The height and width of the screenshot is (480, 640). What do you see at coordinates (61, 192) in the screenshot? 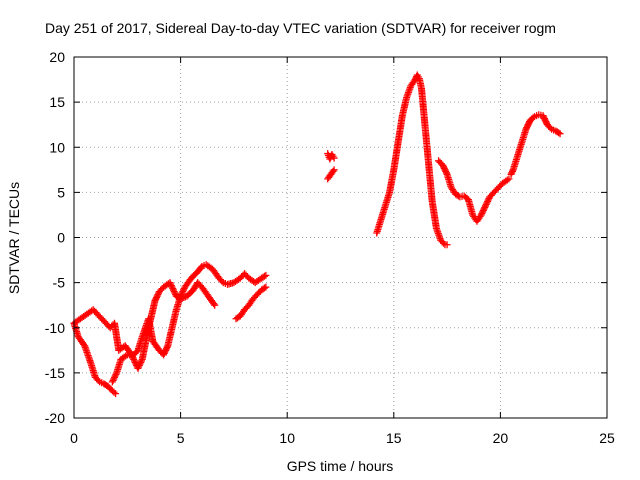
I see `y-tick-label: 5` at bounding box center [61, 192].